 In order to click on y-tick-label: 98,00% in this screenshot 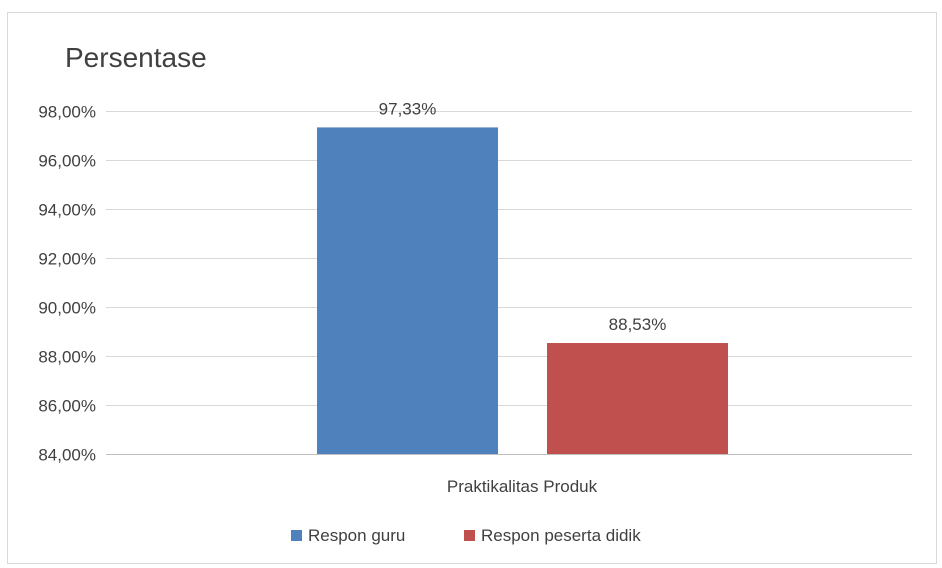, I will do `click(67, 112)`.